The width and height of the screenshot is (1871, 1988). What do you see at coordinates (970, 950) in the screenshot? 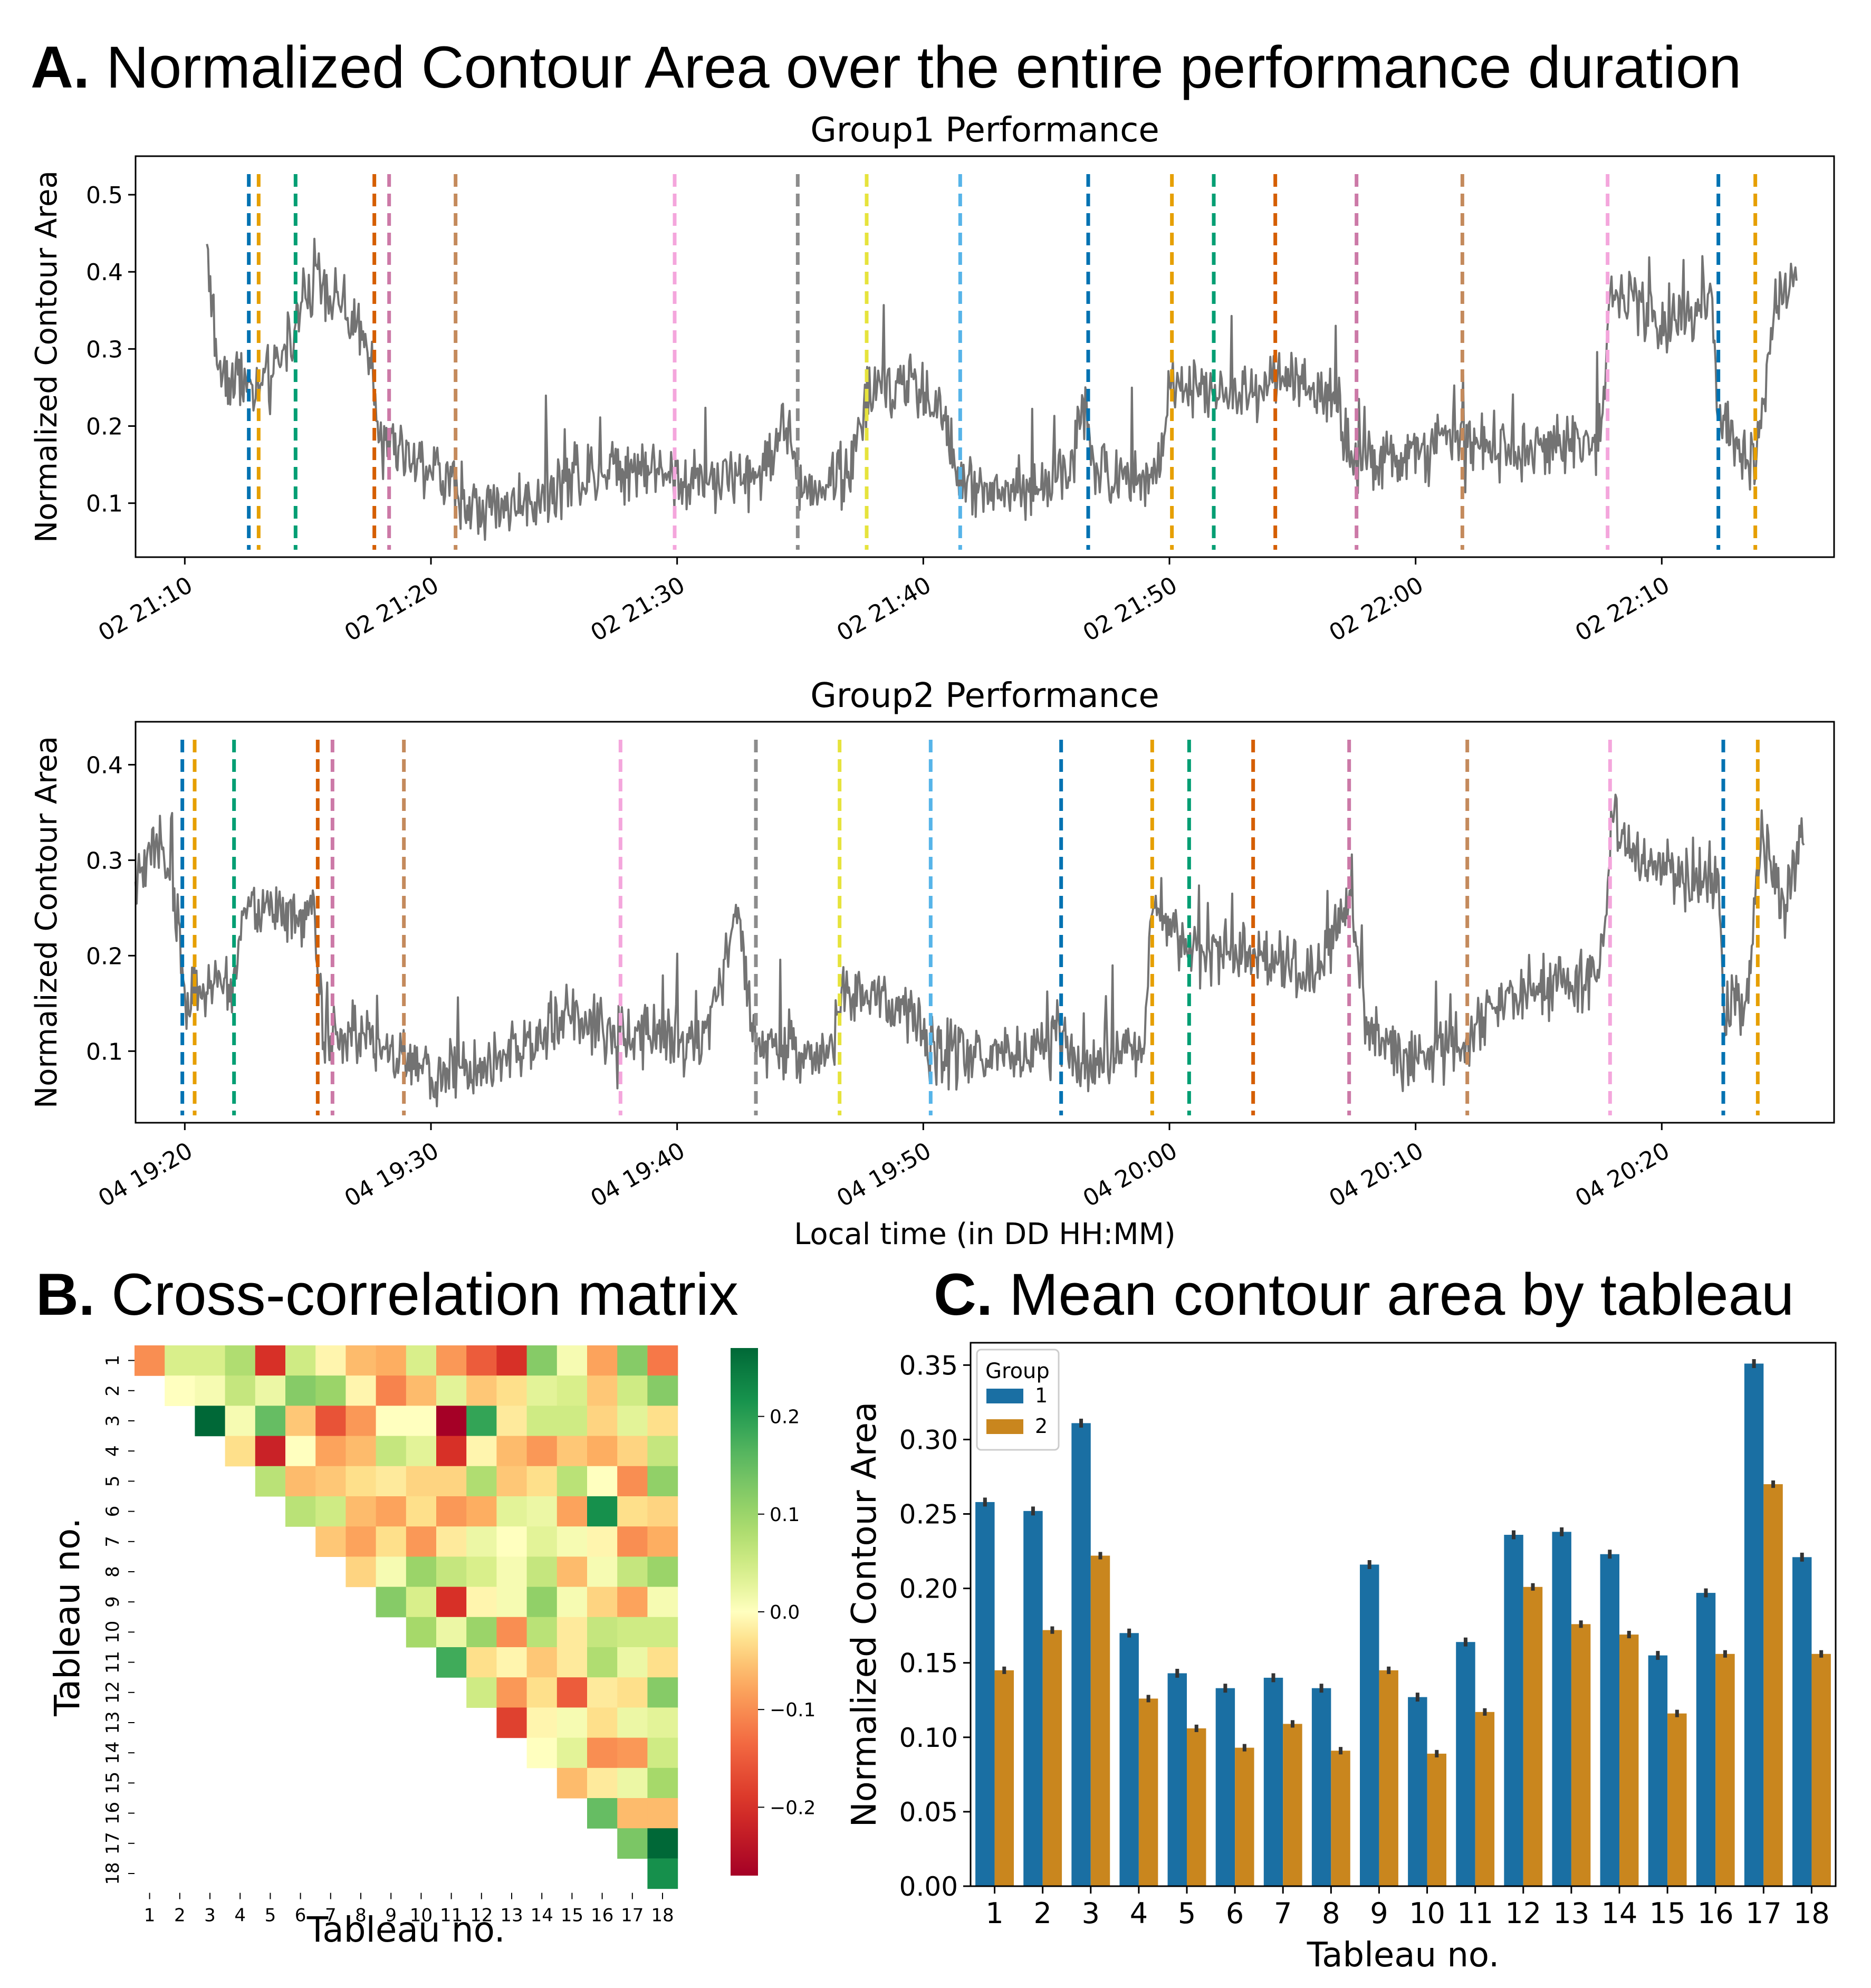
I see `series-line` at bounding box center [970, 950].